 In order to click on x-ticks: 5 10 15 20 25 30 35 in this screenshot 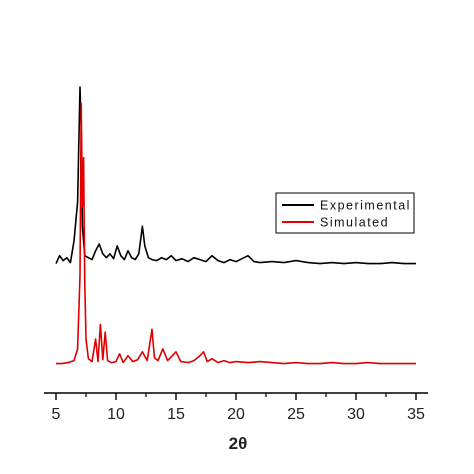, I will do `click(238, 408)`.